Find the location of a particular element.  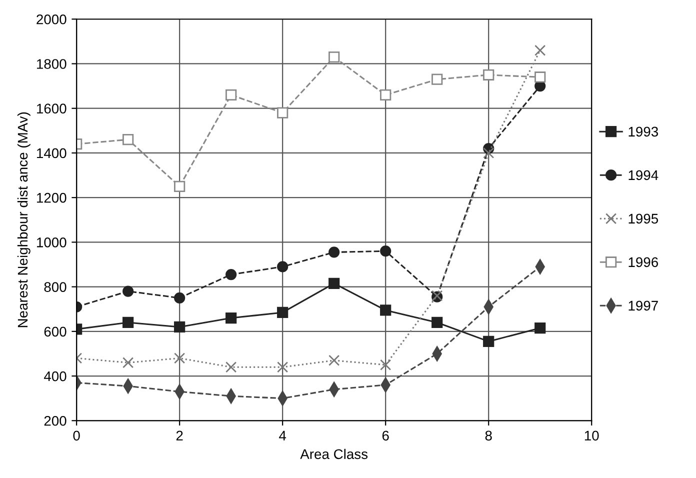

legend-label: 1995 is located at coordinates (643, 219).